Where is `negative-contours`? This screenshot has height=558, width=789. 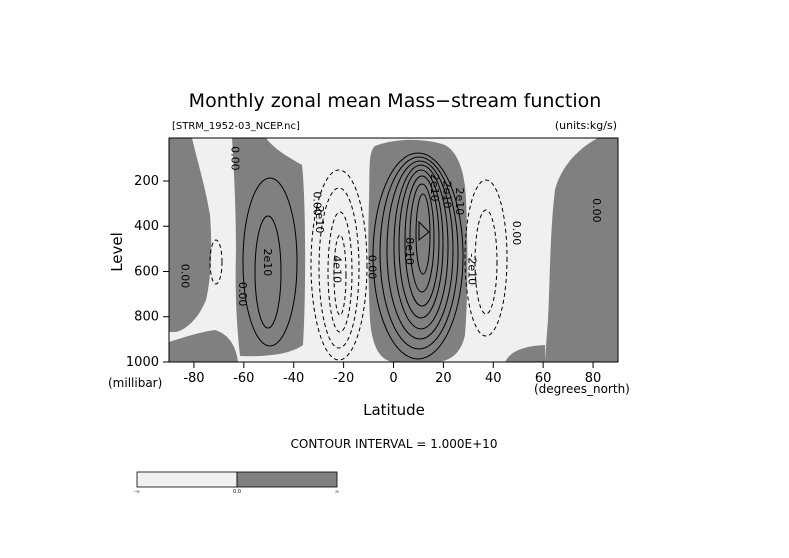
negative-contours is located at coordinates (358, 265).